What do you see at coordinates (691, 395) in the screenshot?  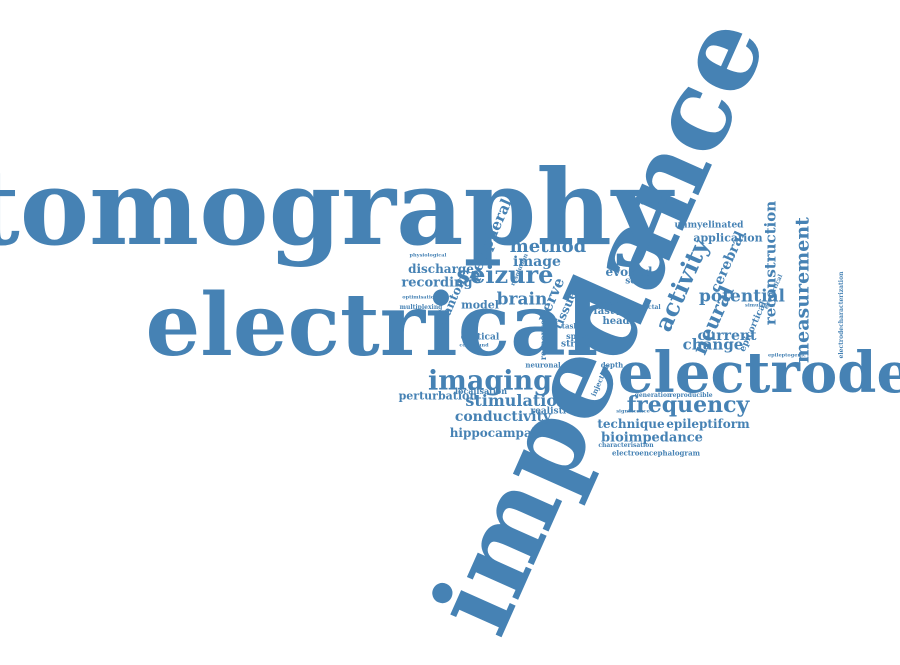 I see `word-reproducible: reproducible` at bounding box center [691, 395].